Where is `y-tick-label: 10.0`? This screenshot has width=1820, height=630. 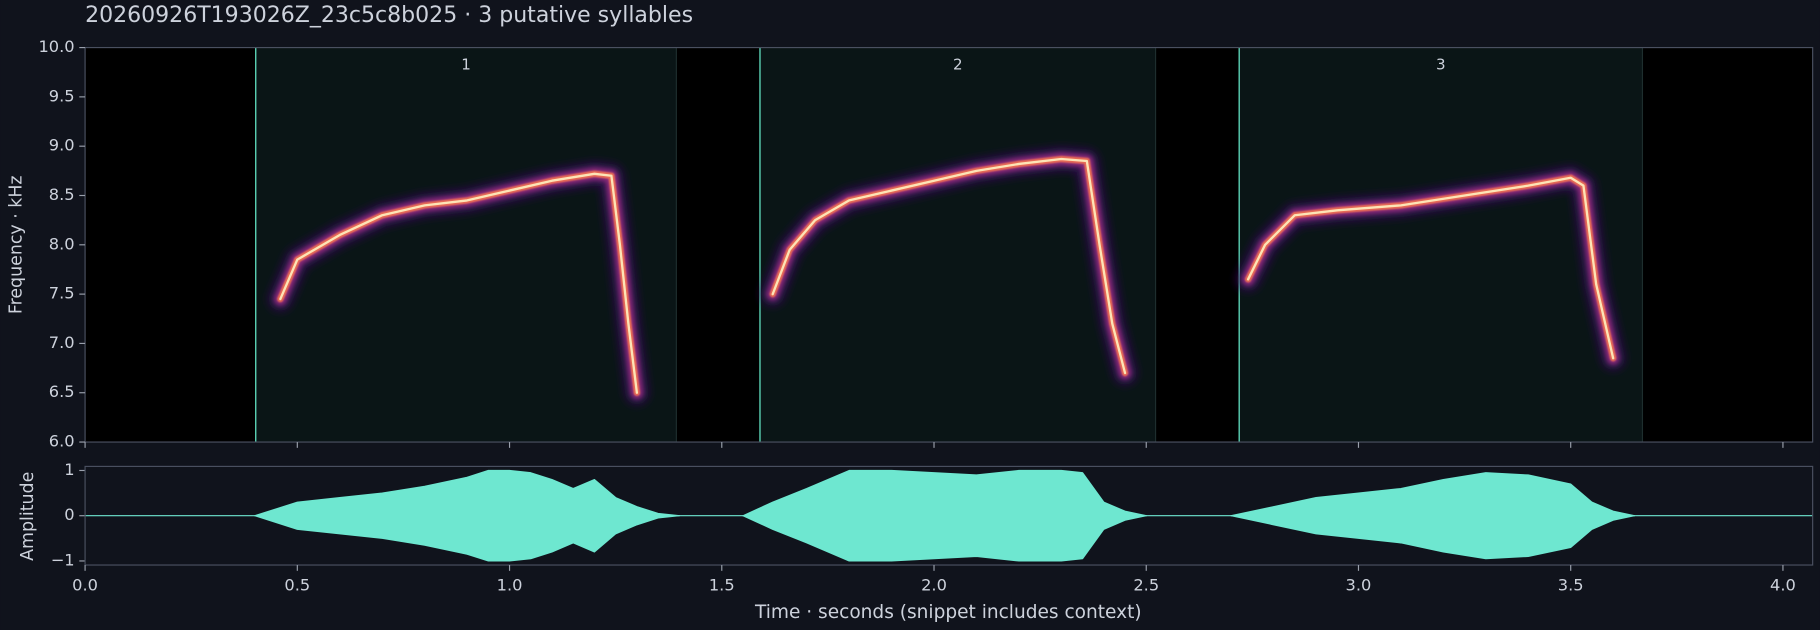
y-tick-label: 10.0 is located at coordinates (56, 46).